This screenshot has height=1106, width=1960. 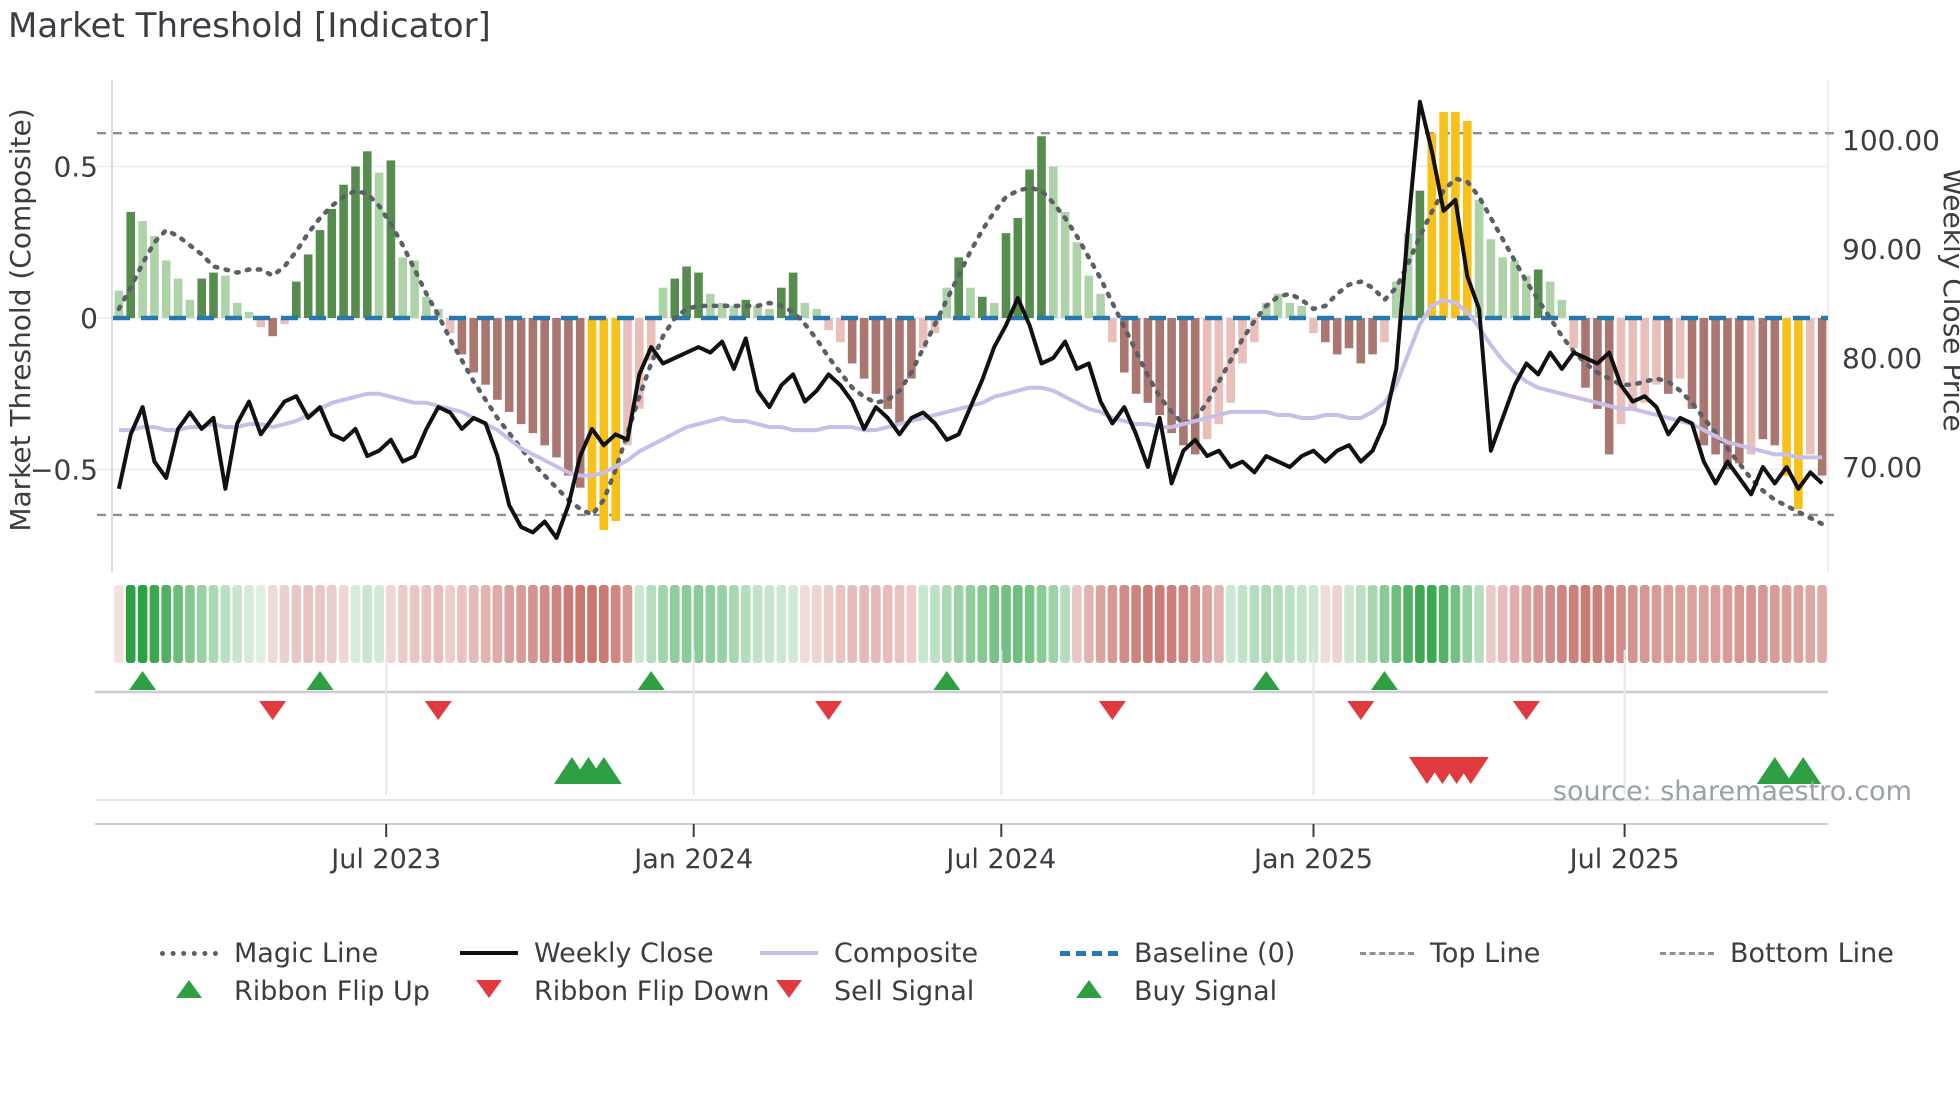 What do you see at coordinates (1882, 249) in the screenshot?
I see `svg-text: 90.00` at bounding box center [1882, 249].